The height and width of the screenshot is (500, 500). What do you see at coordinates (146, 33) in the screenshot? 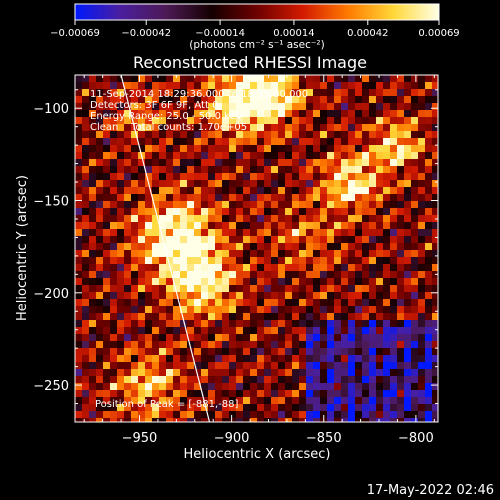
I see `colorbar-tick-label: −0.00042` at bounding box center [146, 33].